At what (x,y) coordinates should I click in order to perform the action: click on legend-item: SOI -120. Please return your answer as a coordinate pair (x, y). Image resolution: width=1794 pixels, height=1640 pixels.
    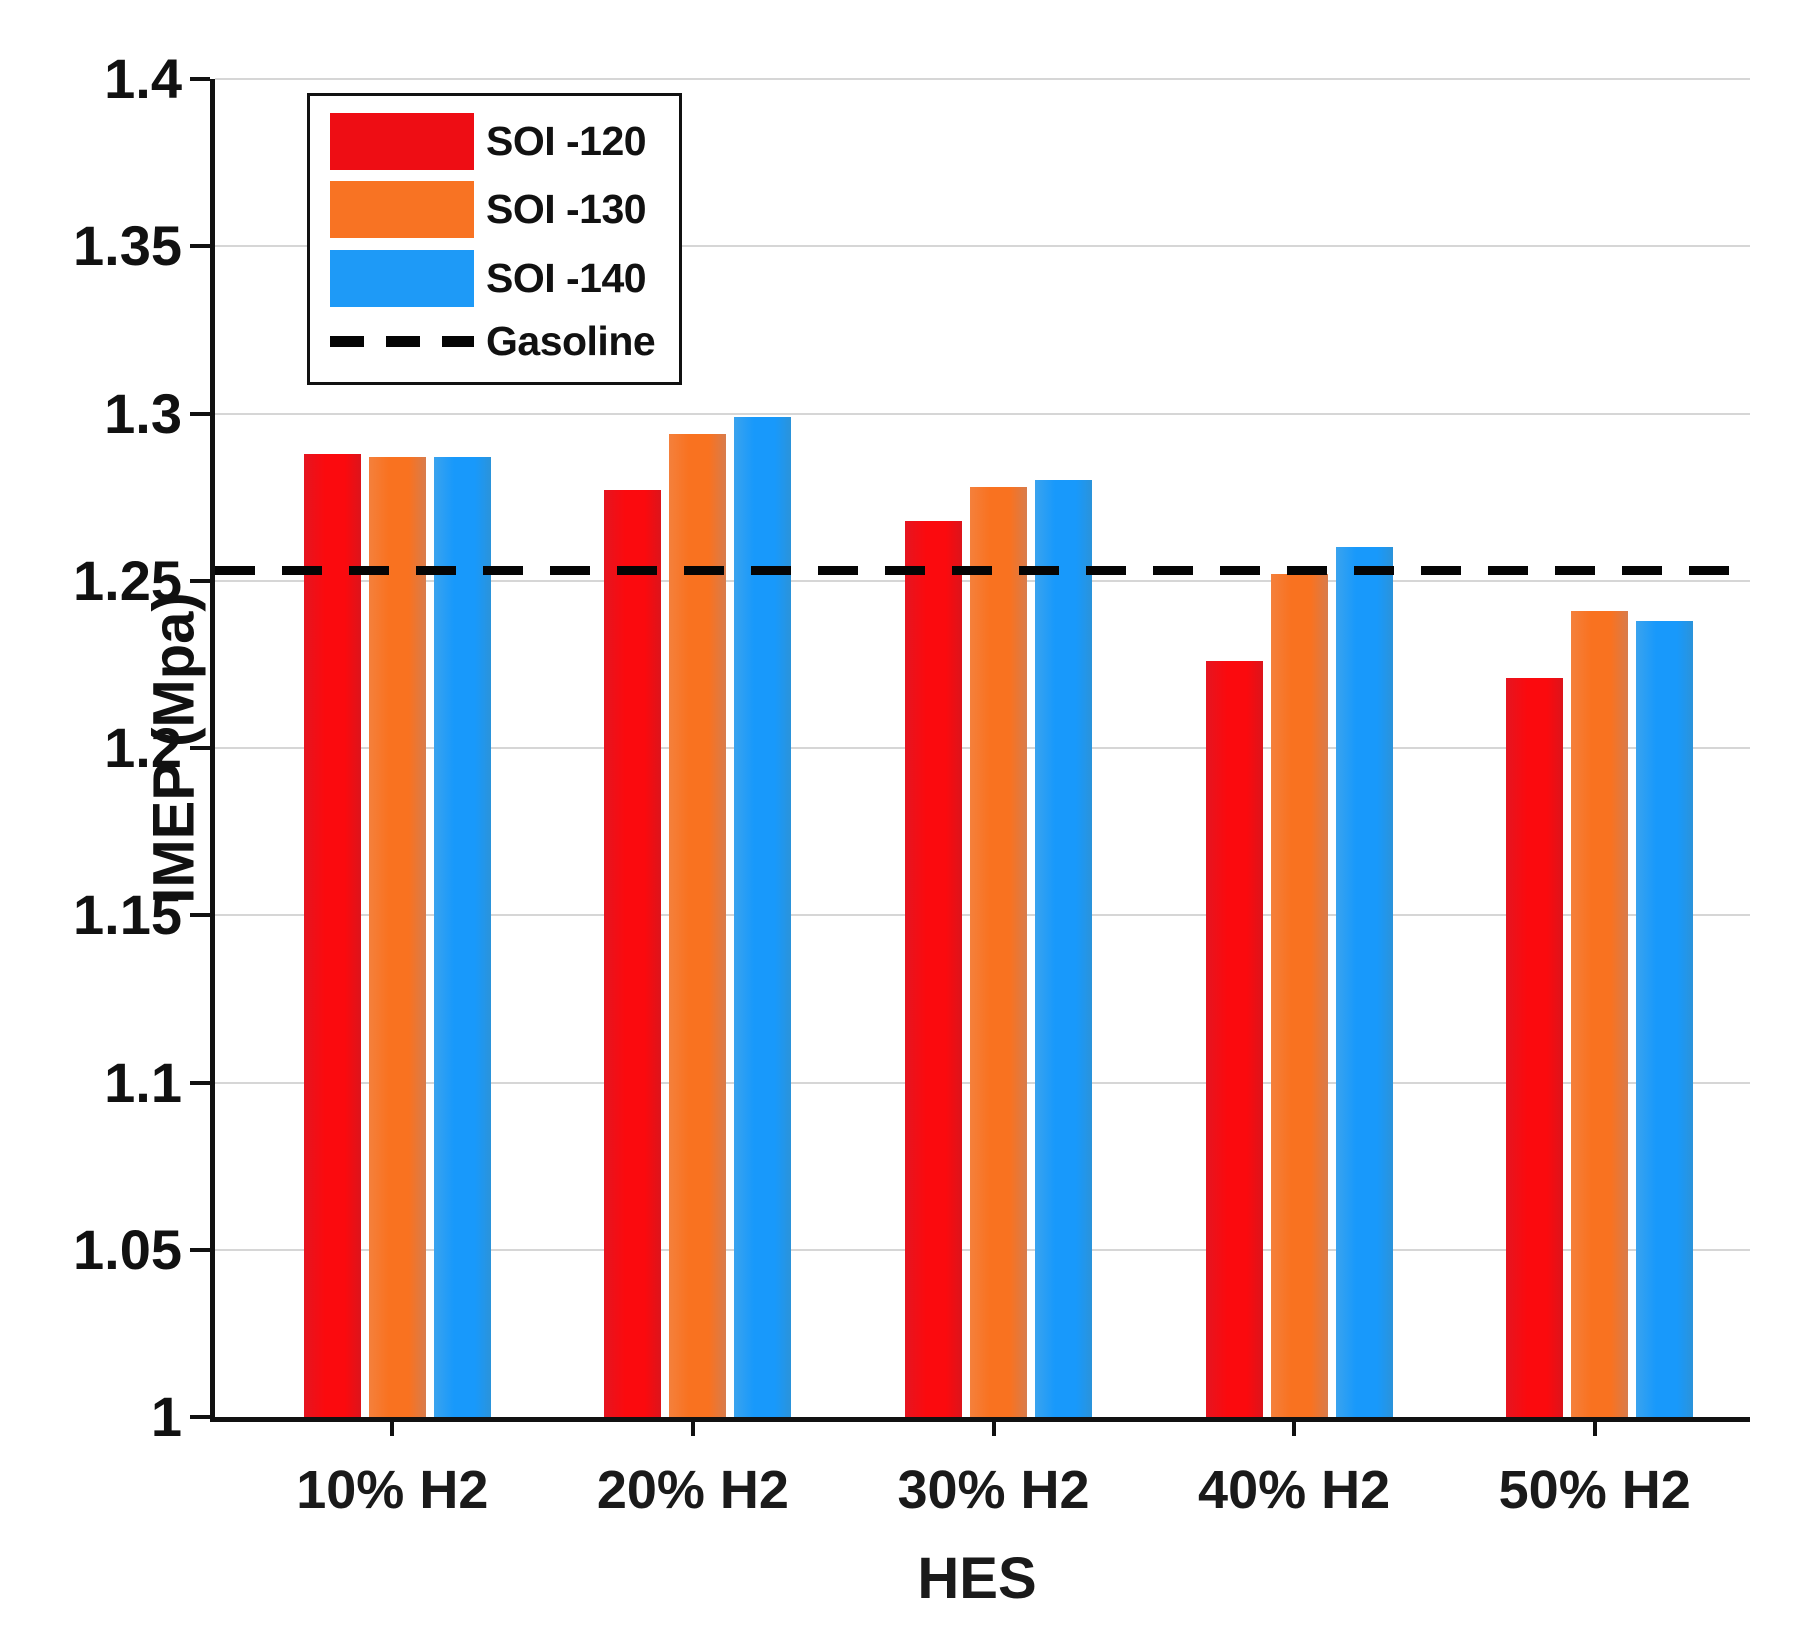
    Looking at the image, I should click on (504, 142).